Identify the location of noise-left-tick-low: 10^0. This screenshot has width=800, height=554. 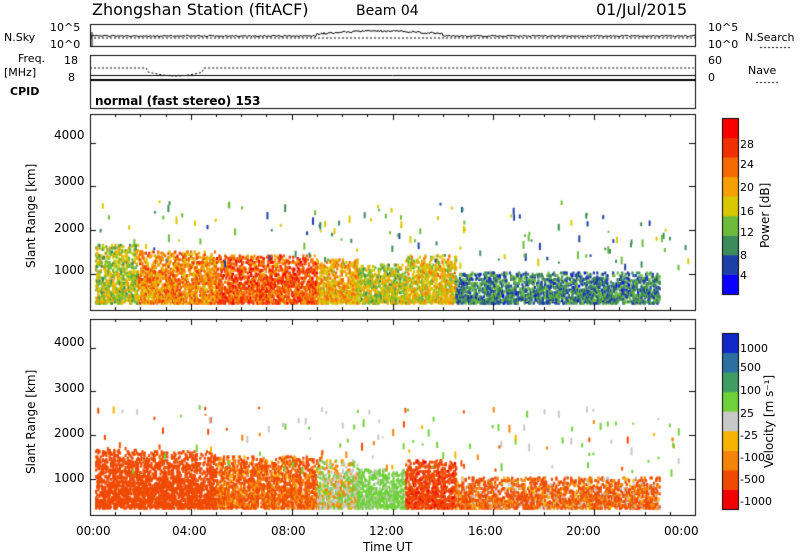
(65, 44).